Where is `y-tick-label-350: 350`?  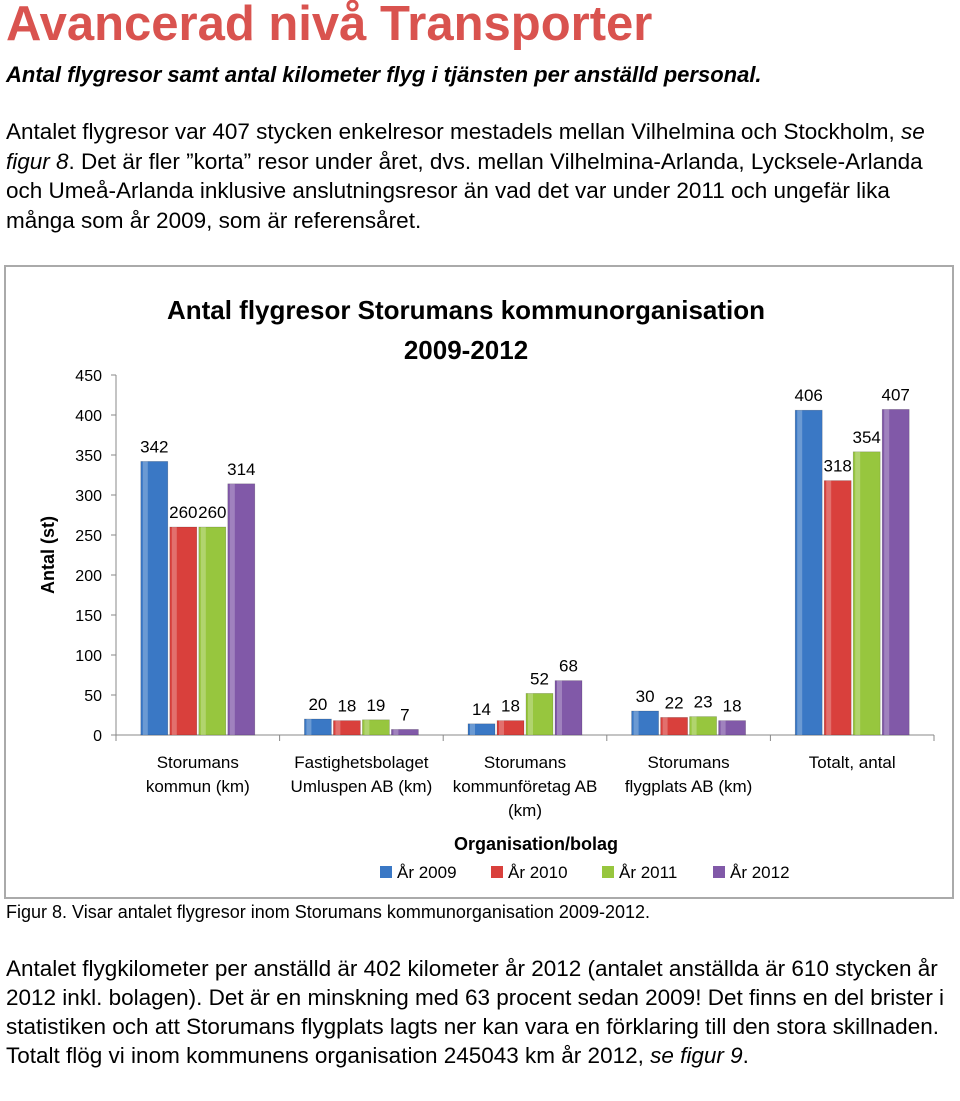
y-tick-label-350: 350 is located at coordinates (88, 456).